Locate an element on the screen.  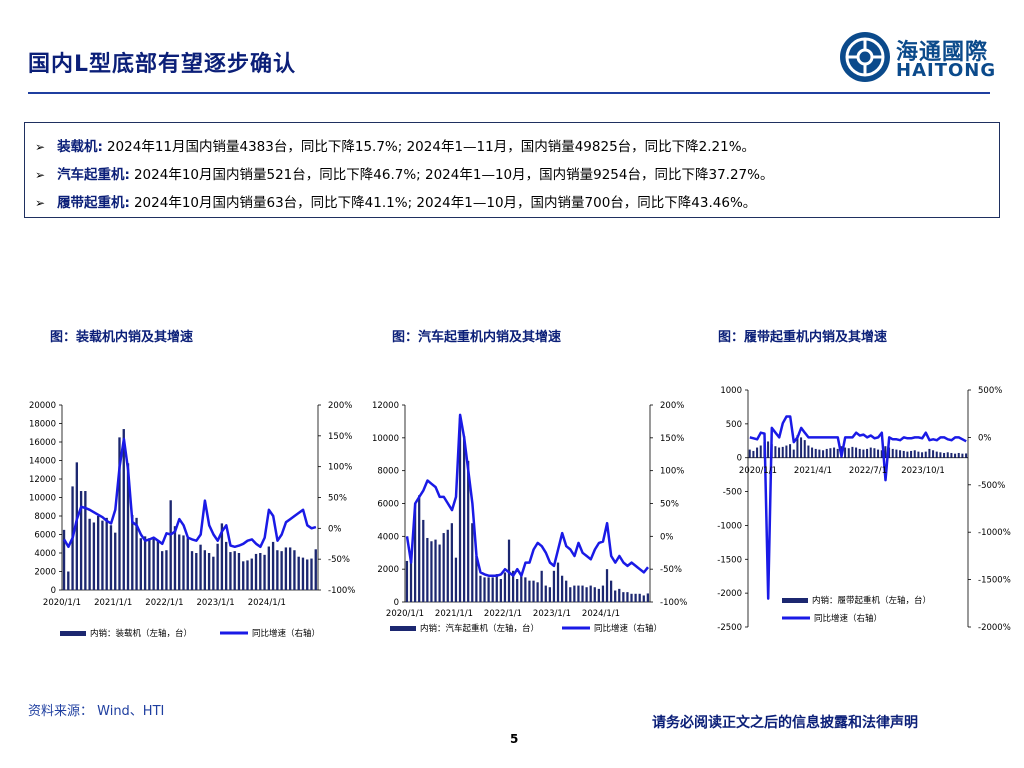
legend-bar-label: 内销：履带起重机（左轴，台） is located at coordinates (871, 600).